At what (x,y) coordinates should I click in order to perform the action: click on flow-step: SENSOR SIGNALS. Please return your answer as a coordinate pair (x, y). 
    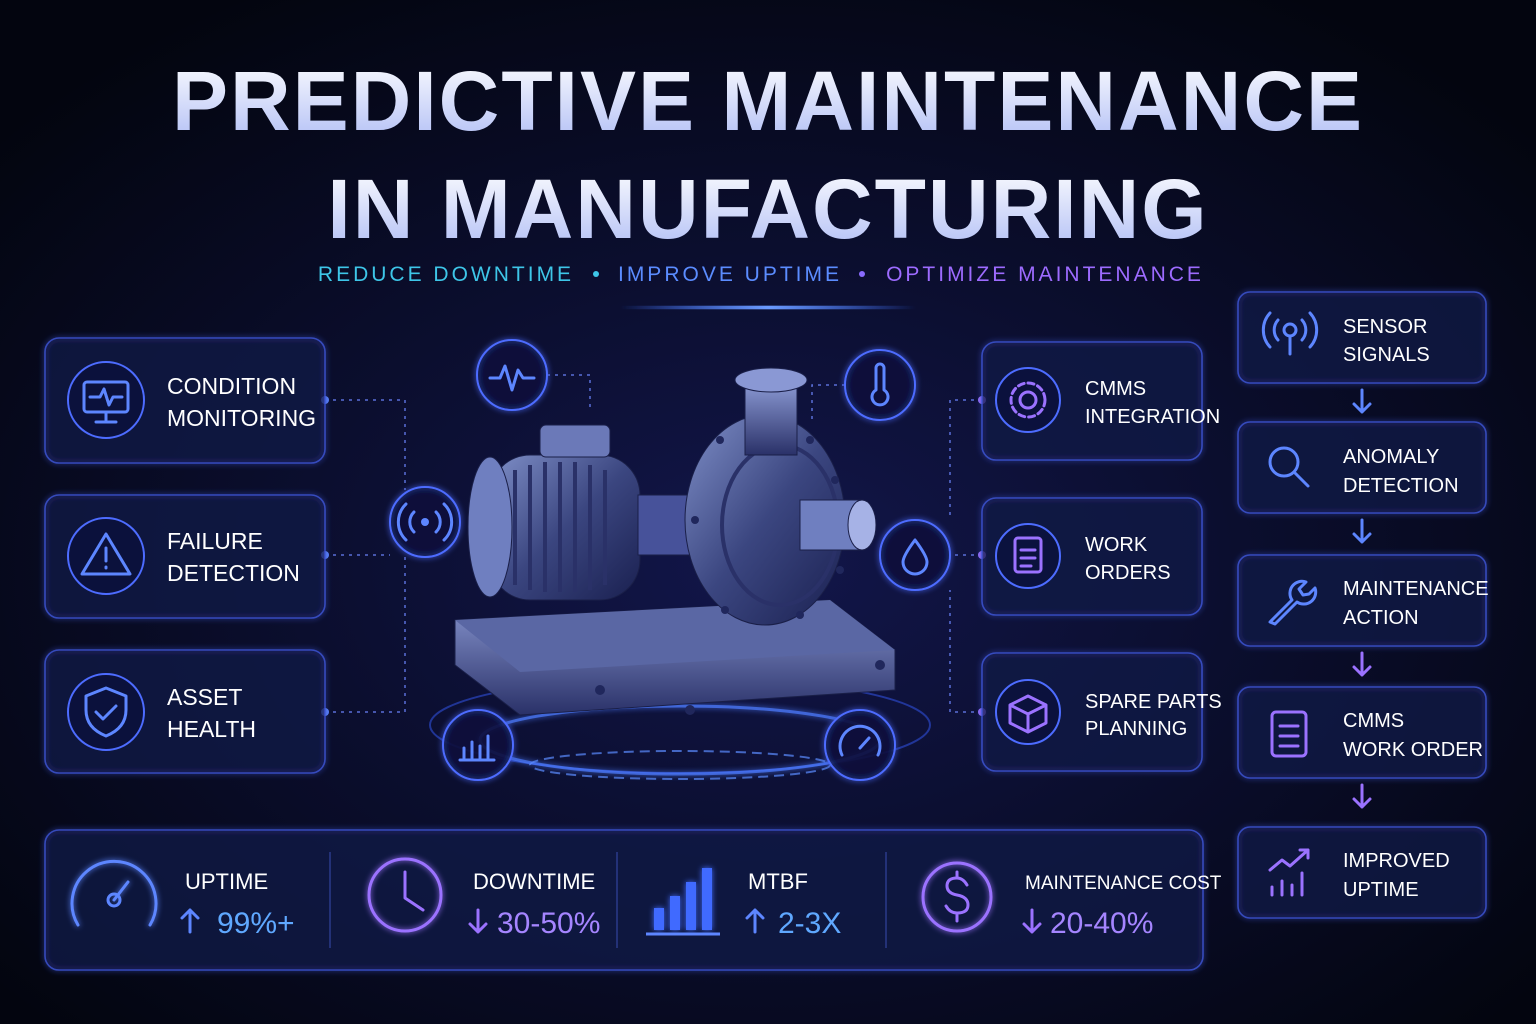
    Looking at the image, I should click on (1362, 337).